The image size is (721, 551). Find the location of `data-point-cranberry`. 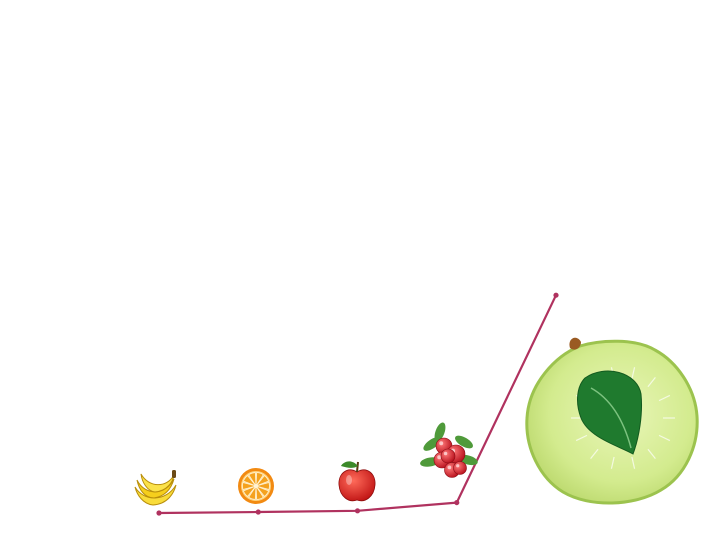

data-point-cranberry is located at coordinates (457, 502).